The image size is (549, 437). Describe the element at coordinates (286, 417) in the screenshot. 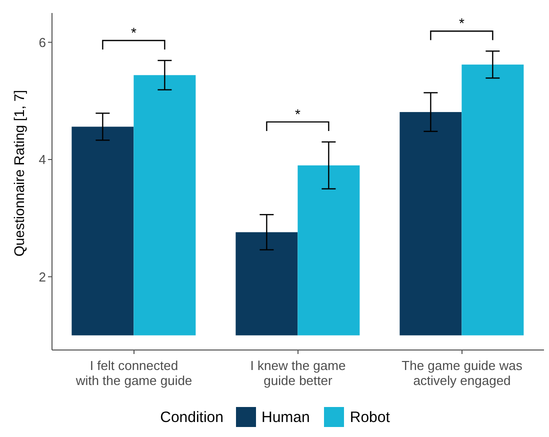

I see `legend-label: Human` at that location.